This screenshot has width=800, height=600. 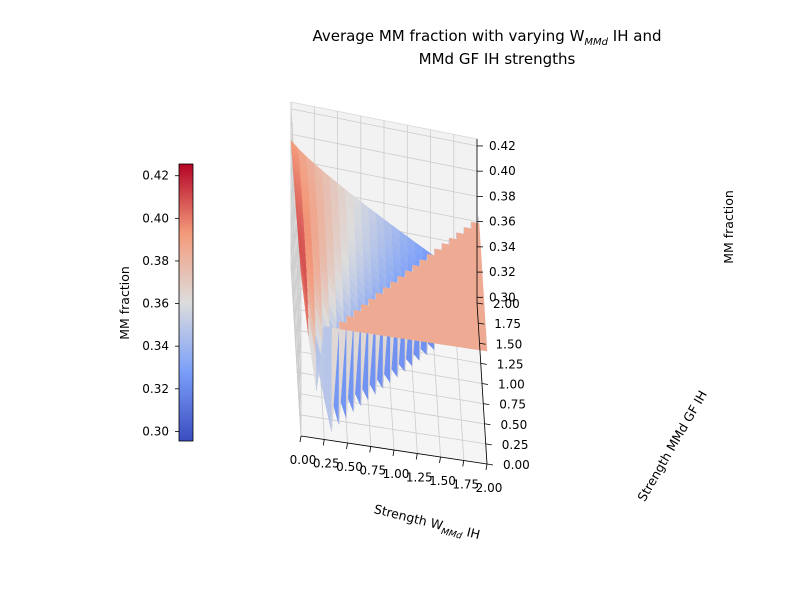 I want to click on colorbar-tick-label: 0.34, so click(x=155, y=346).